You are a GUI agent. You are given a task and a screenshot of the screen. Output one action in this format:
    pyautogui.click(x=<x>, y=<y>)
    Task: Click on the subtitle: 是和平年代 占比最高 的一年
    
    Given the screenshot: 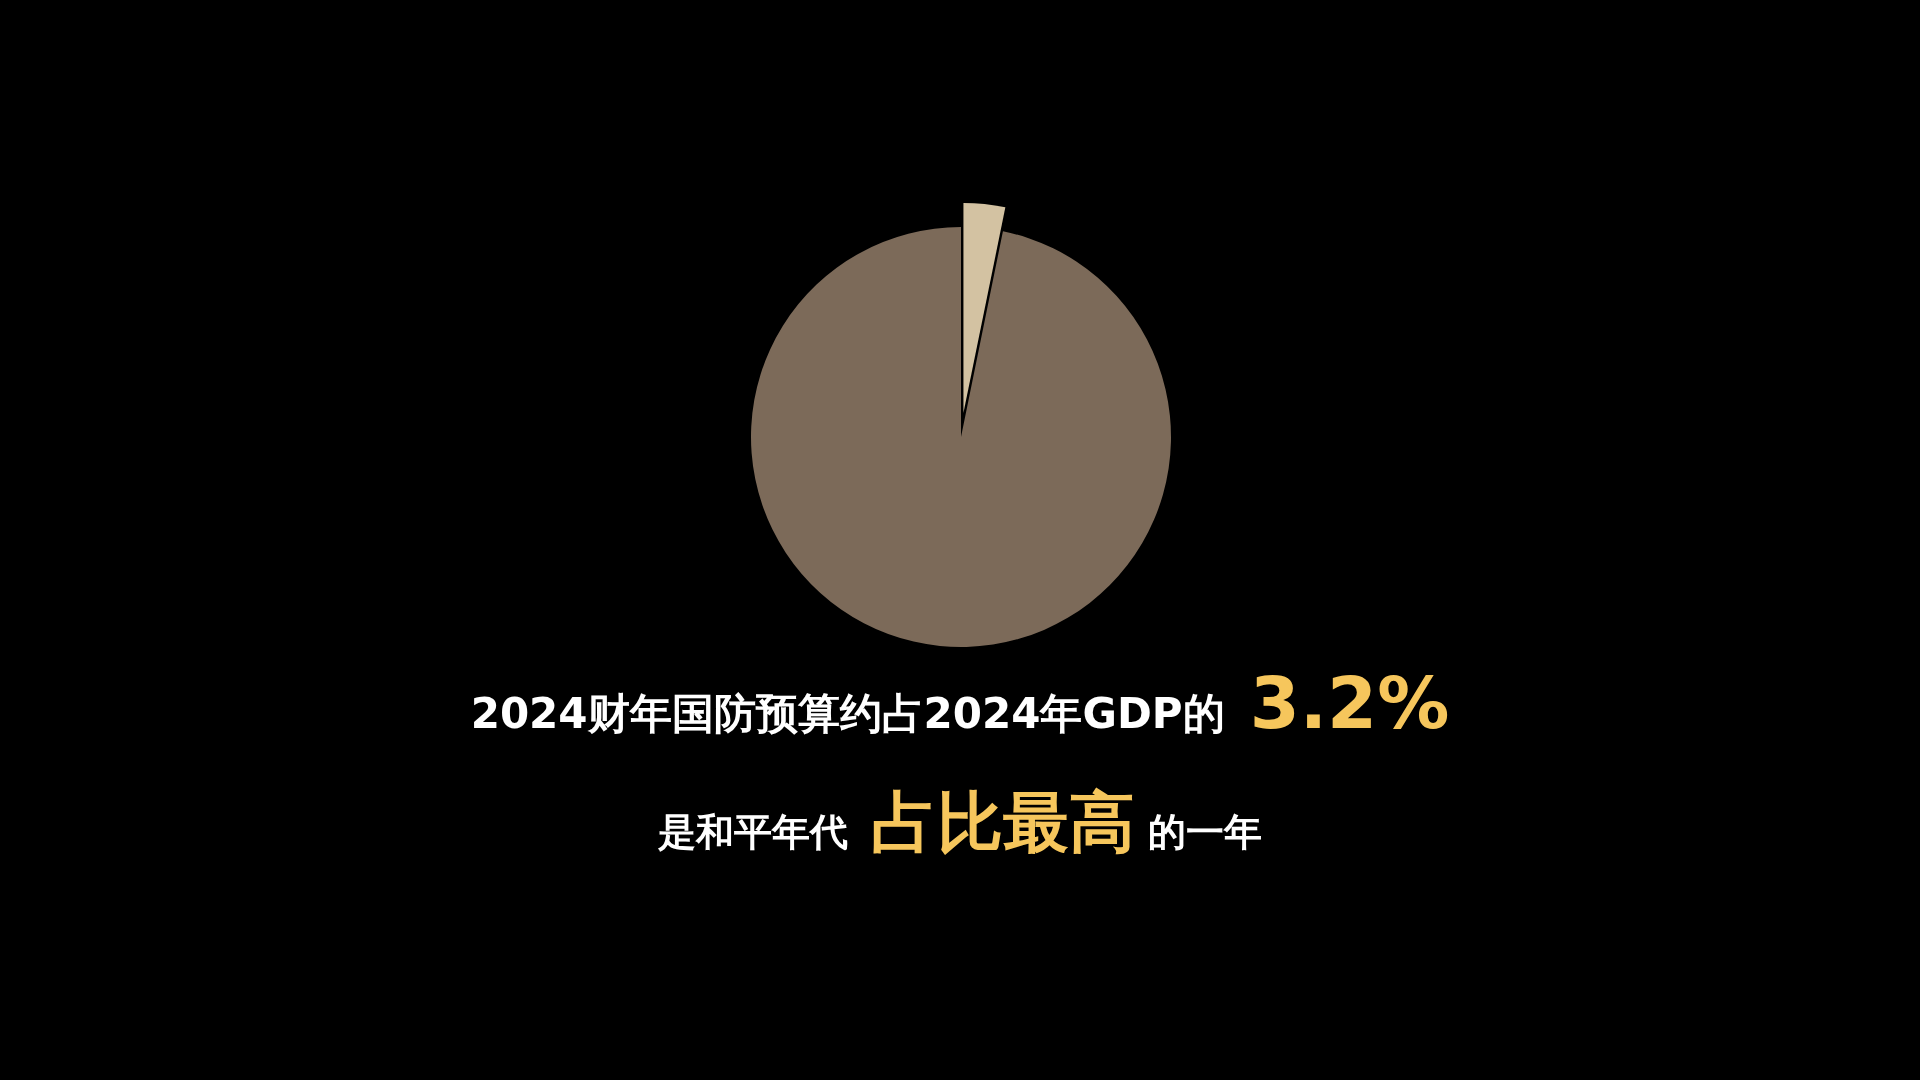 What is the action you would take?
    pyautogui.click(x=960, y=822)
    